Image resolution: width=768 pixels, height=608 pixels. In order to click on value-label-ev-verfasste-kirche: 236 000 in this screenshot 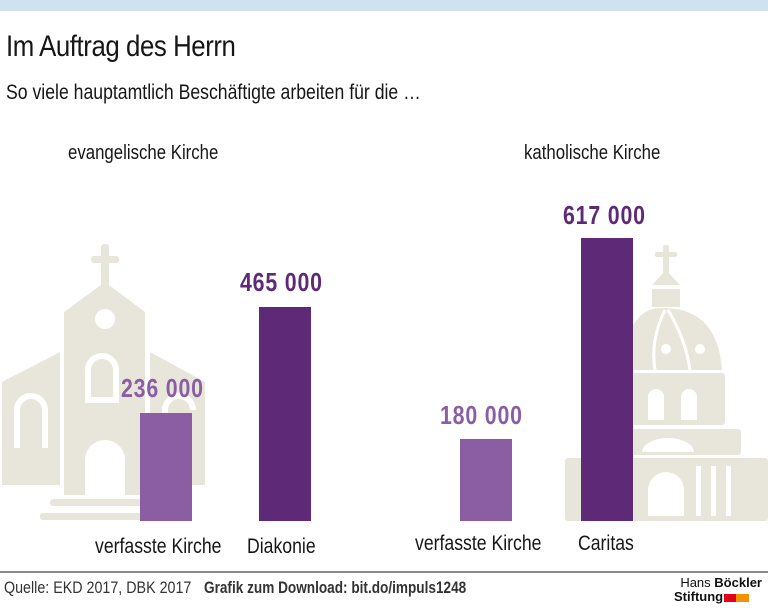, I will do `click(162, 388)`.